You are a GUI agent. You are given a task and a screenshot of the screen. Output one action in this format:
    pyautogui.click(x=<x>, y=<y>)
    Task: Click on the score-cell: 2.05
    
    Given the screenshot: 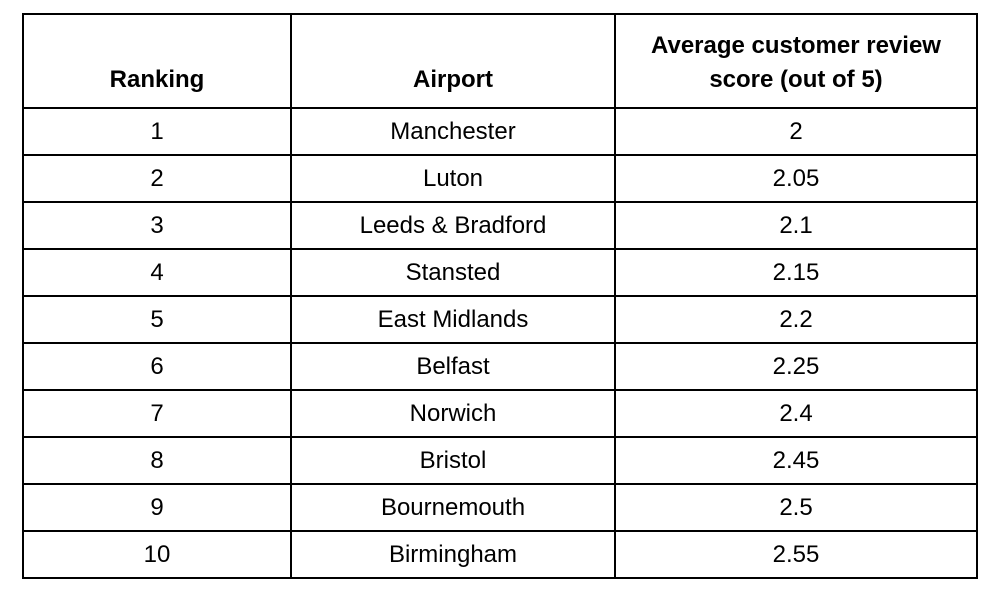 What is the action you would take?
    pyautogui.click(x=796, y=178)
    